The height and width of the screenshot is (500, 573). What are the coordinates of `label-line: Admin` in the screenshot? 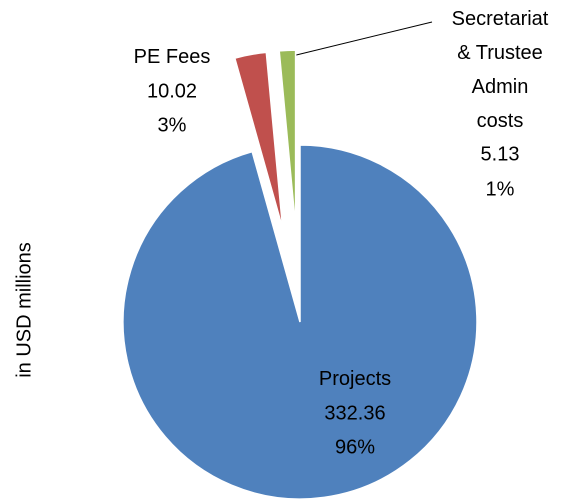 It's located at (500, 87).